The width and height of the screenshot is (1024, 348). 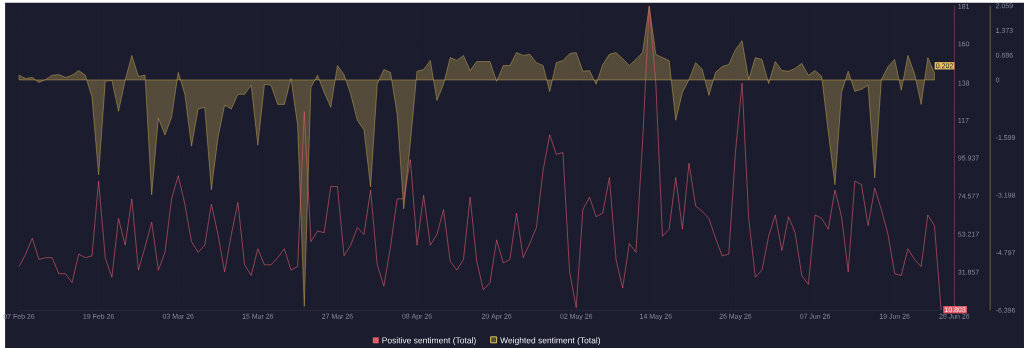 What do you see at coordinates (550, 340) in the screenshot?
I see `legend-label: Weighted sentiment (Total)` at bounding box center [550, 340].